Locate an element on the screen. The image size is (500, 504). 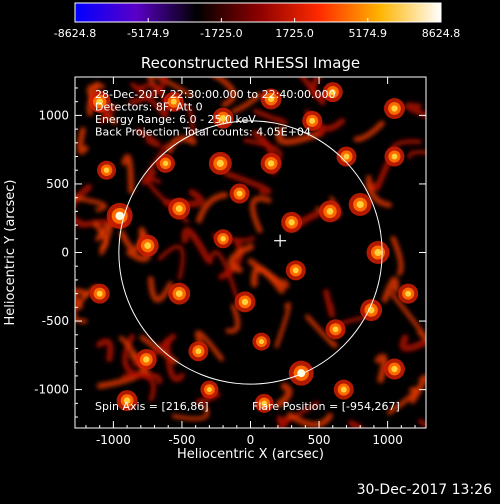
x-tick-label: -1000 is located at coordinates (113, 440).